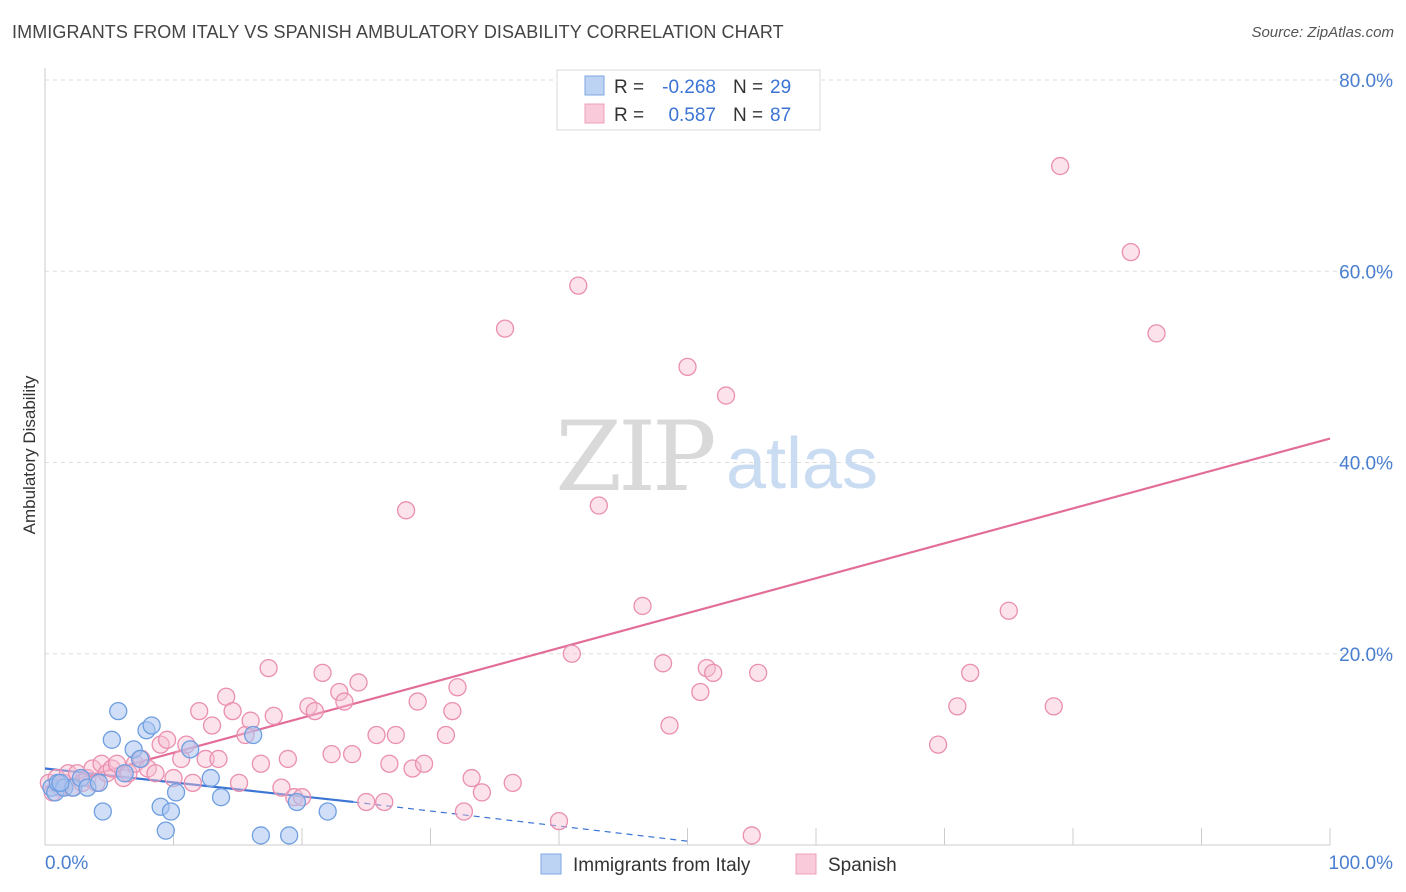  I want to click on y-tick-label: 80.0%, so click(1366, 81).